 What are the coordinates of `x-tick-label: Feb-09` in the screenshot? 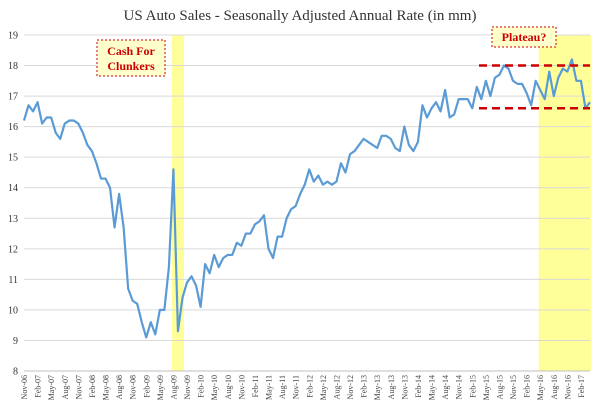 It's located at (146, 386).